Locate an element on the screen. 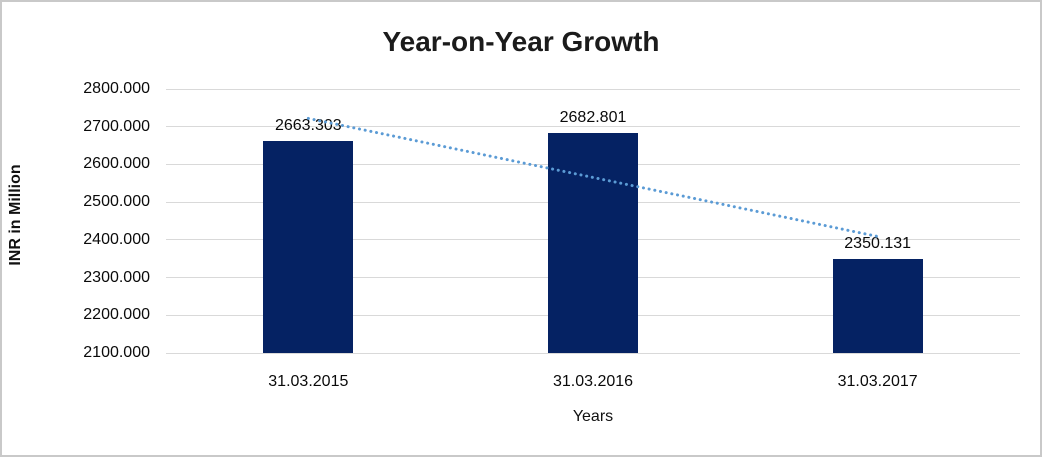 Image resolution: width=1042 pixels, height=457 pixels. bar-value-label: 2350.131 is located at coordinates (878, 243).